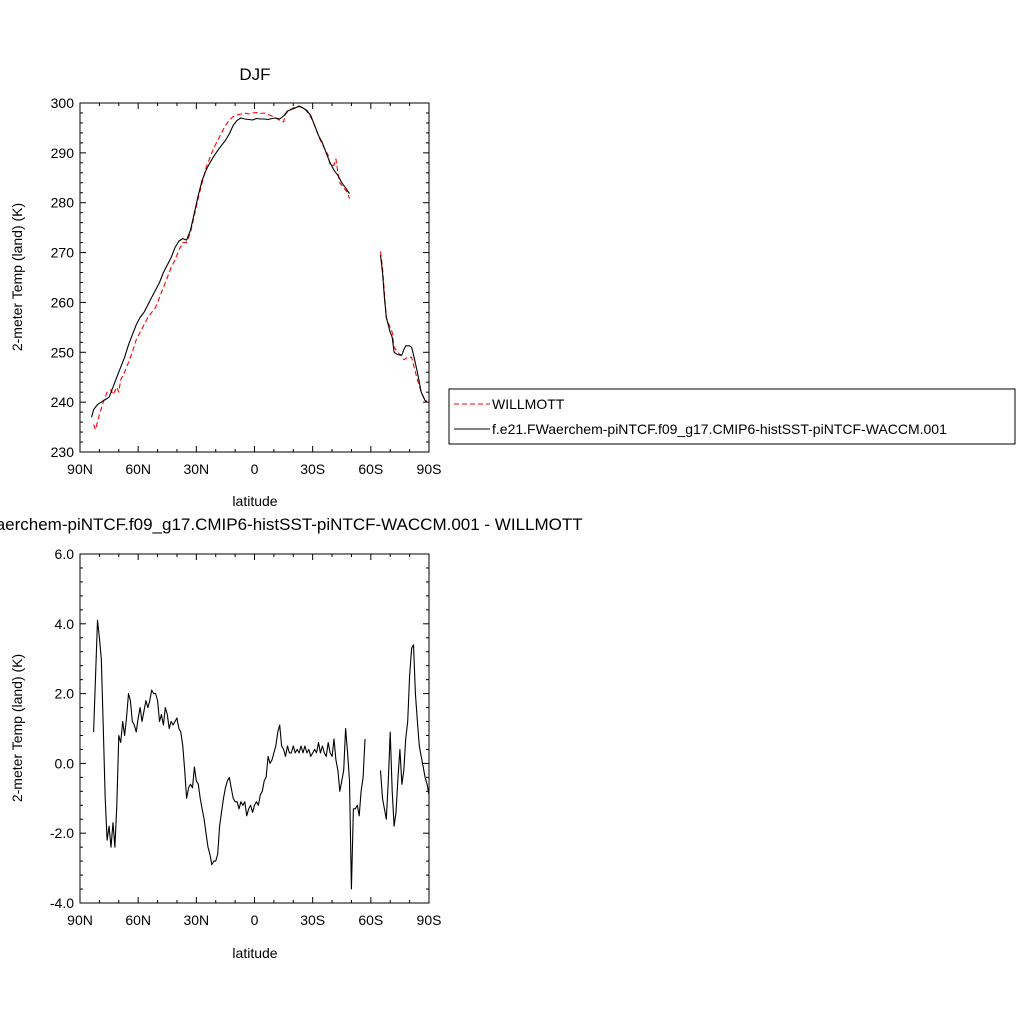  Describe the element at coordinates (528, 404) in the screenshot. I see `legend-label-willmott: WILLMOTT` at that location.